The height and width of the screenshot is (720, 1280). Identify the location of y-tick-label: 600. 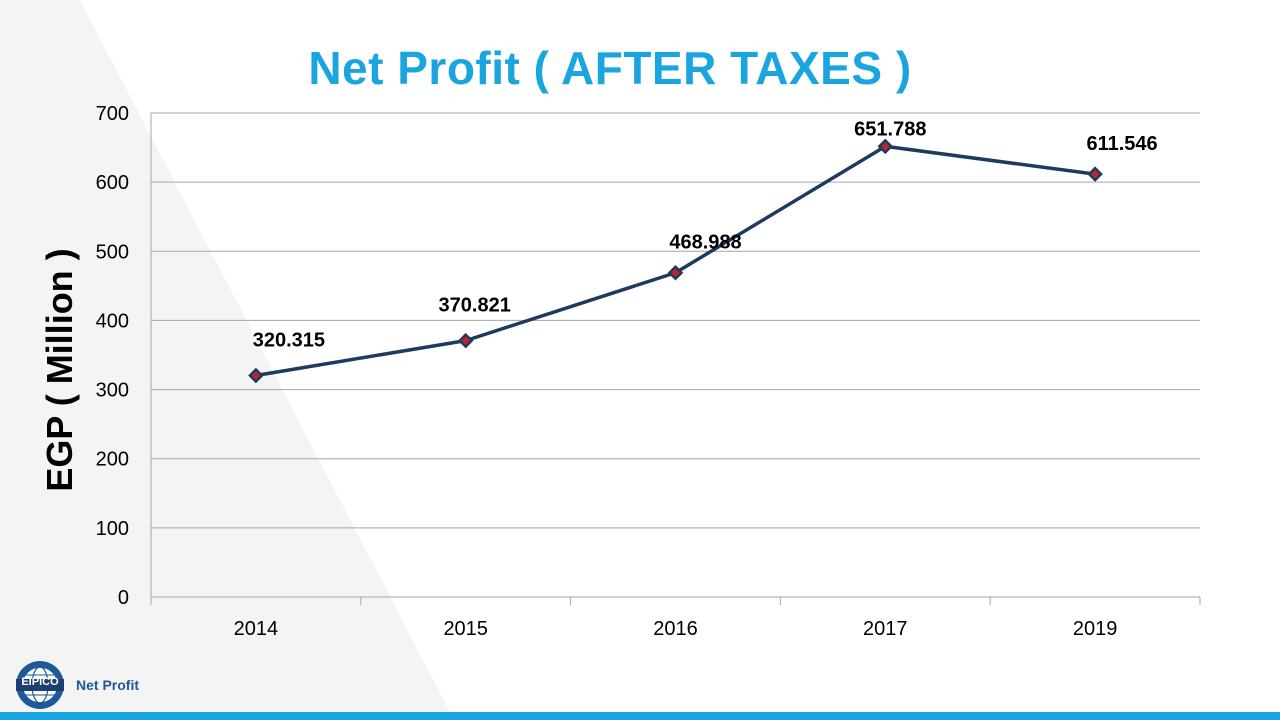
(112, 183).